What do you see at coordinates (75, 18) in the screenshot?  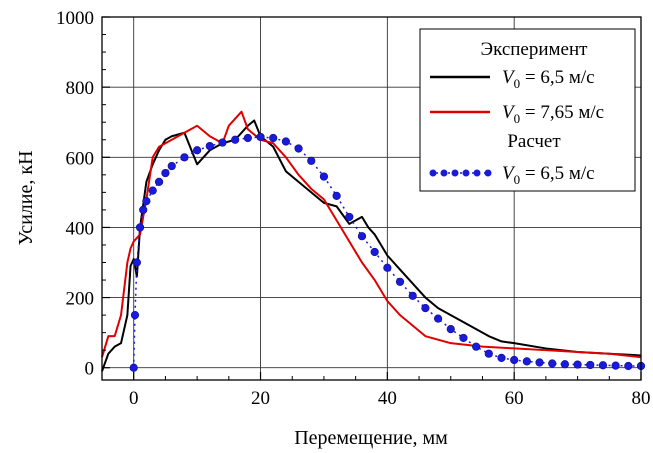 I see `y-tick-label: 1000` at bounding box center [75, 18].